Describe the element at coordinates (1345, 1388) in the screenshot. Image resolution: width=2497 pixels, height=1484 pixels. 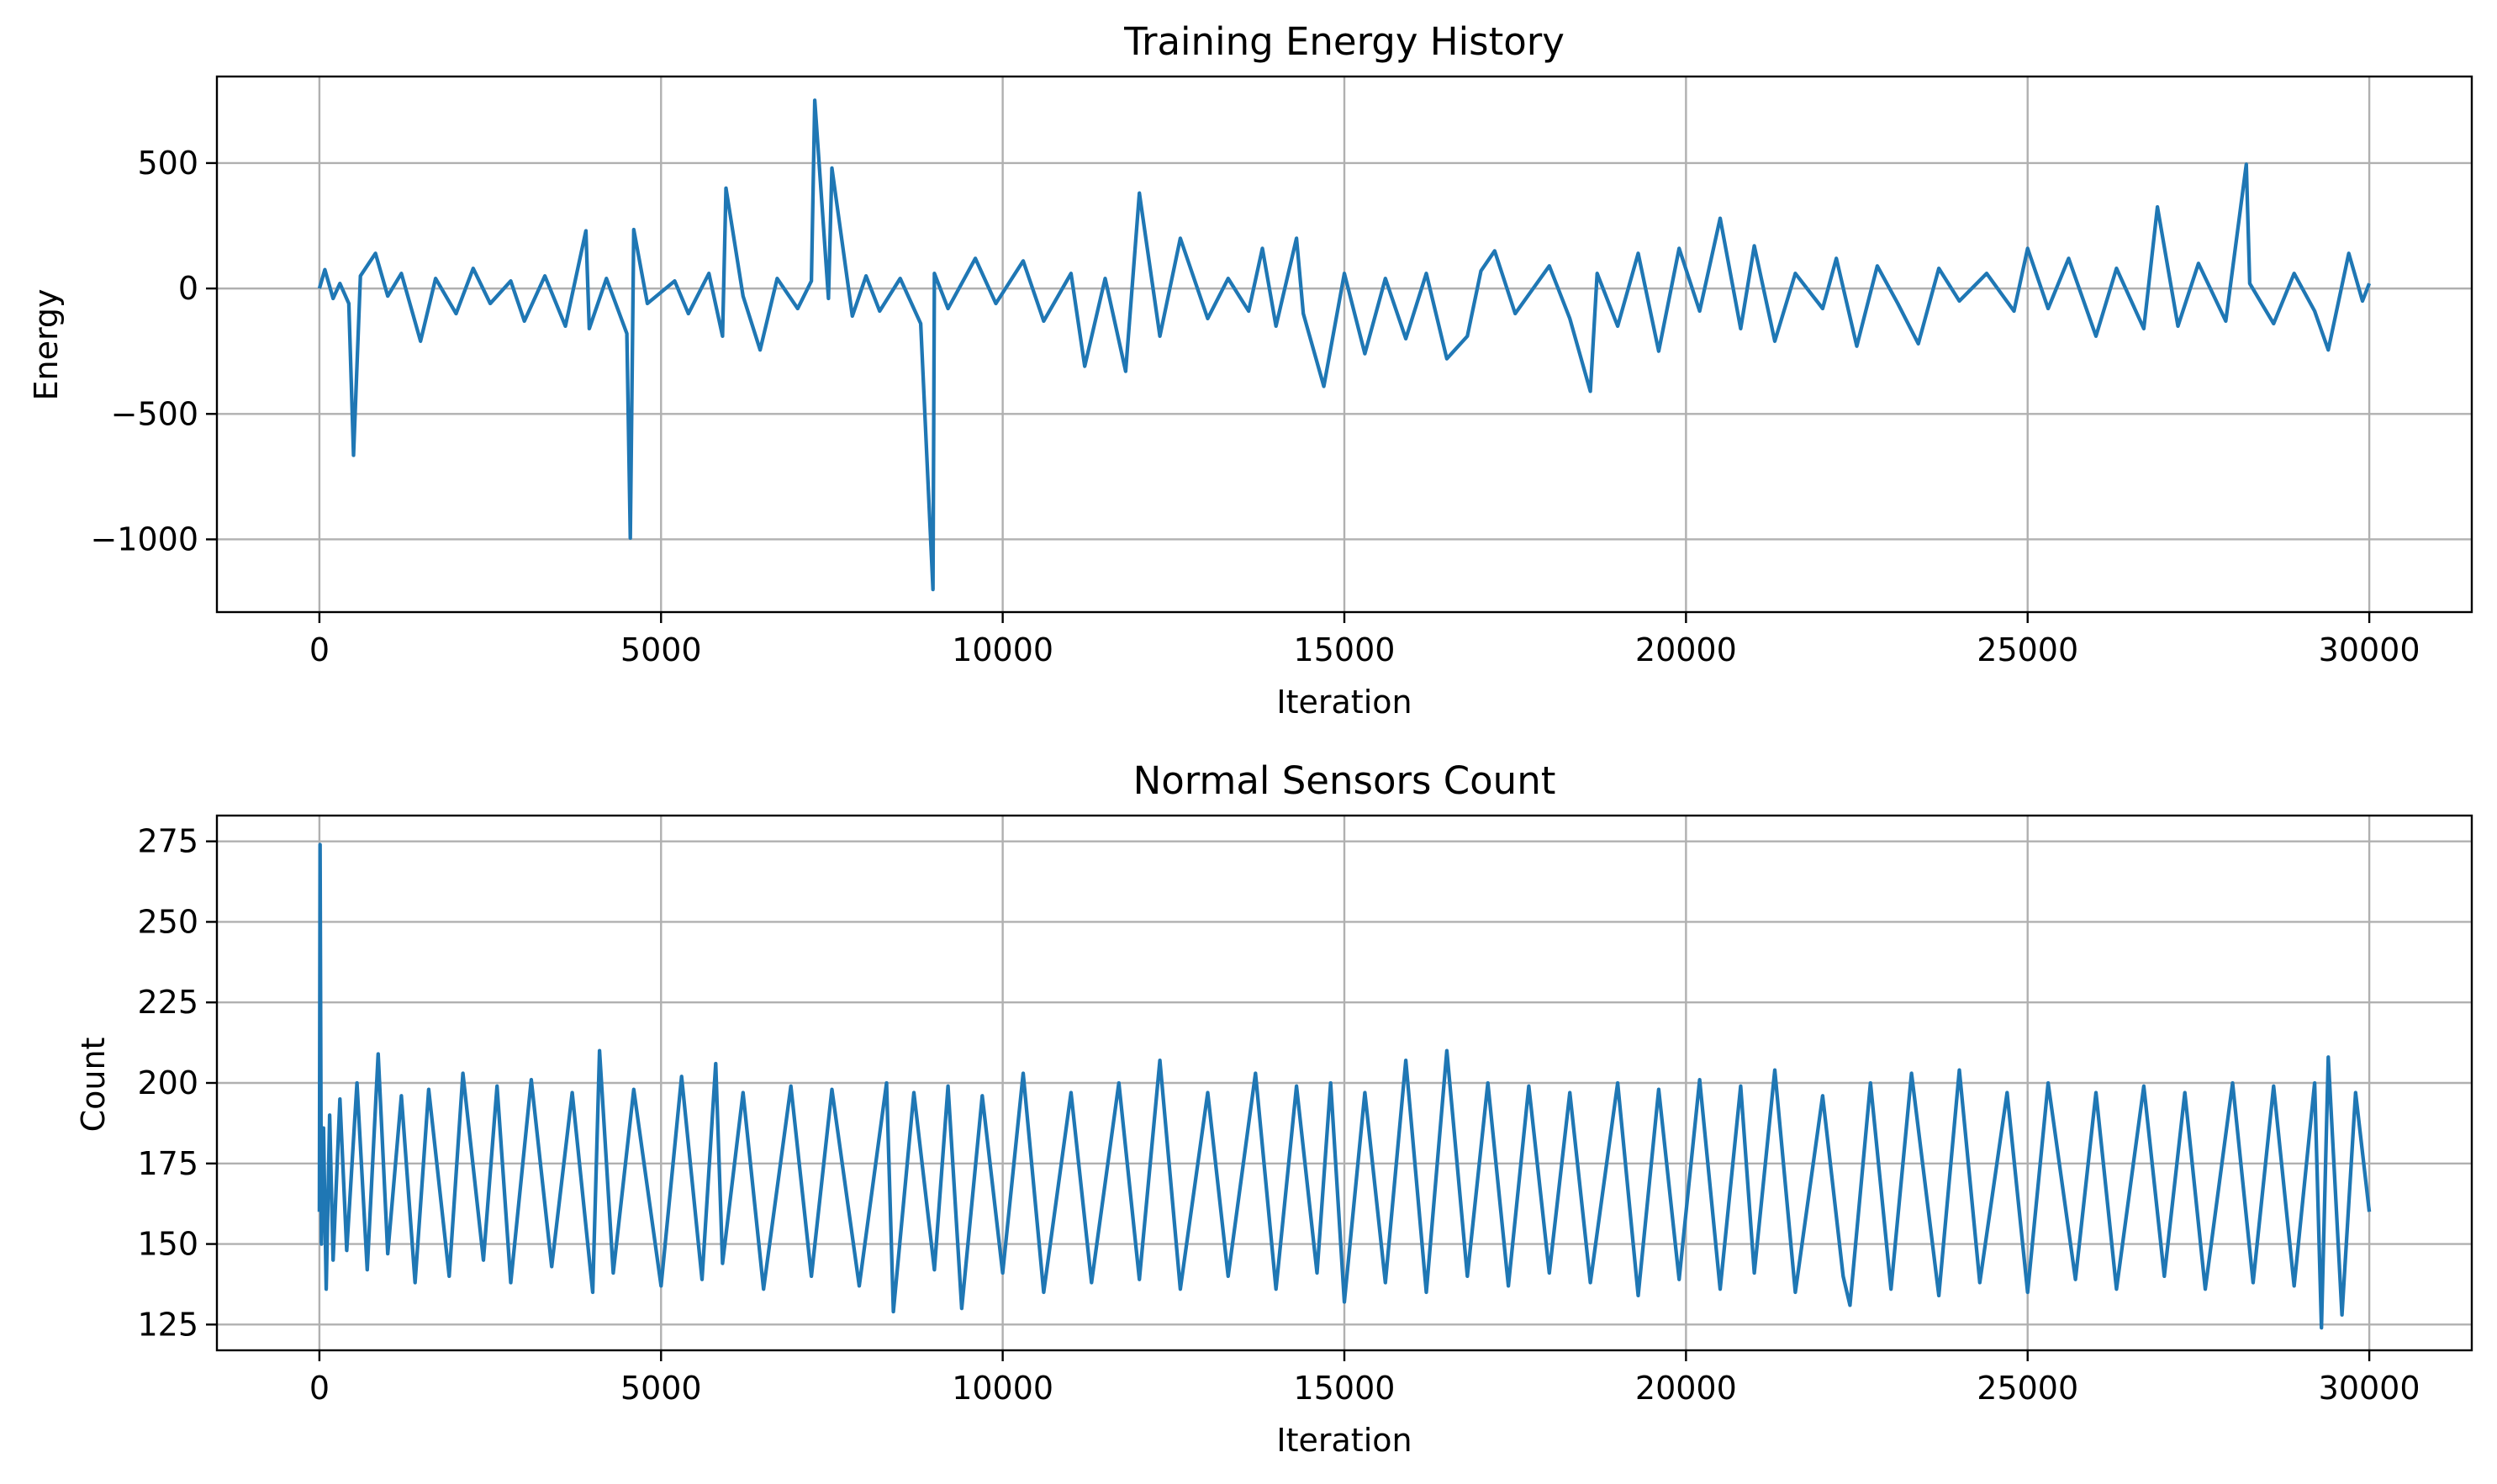
I see `count-x-tick-label: 15000` at that location.